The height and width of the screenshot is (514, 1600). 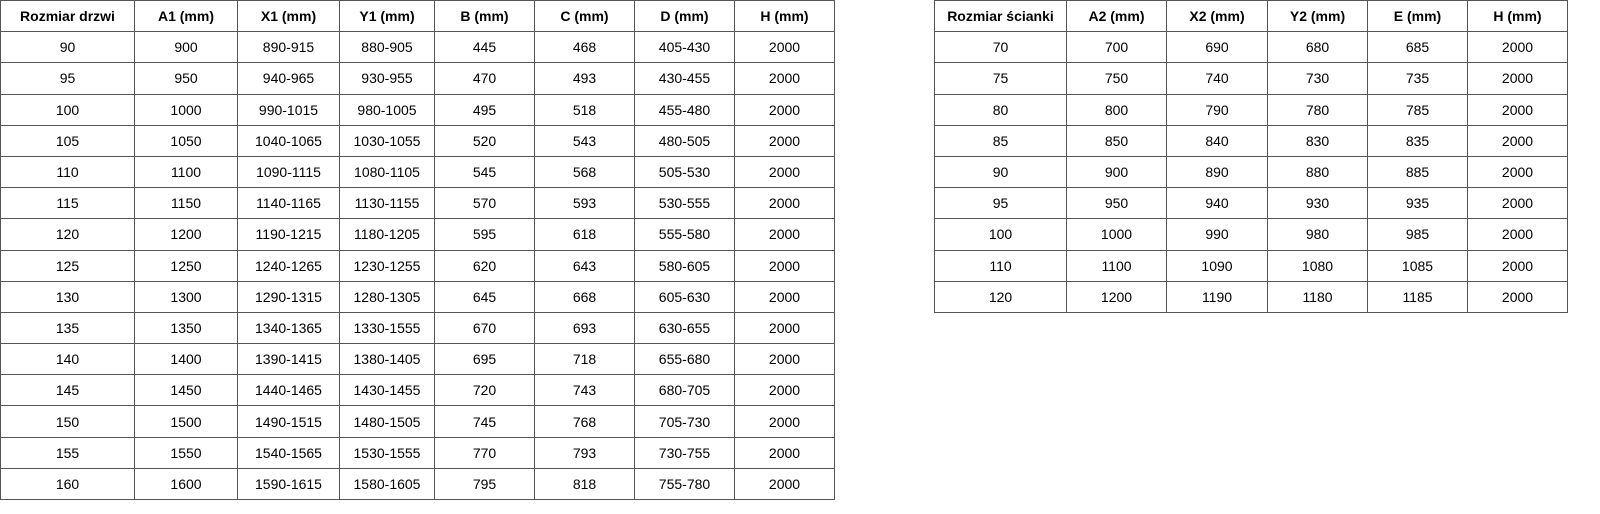 I want to click on column-header: C (mm), so click(x=584, y=16).